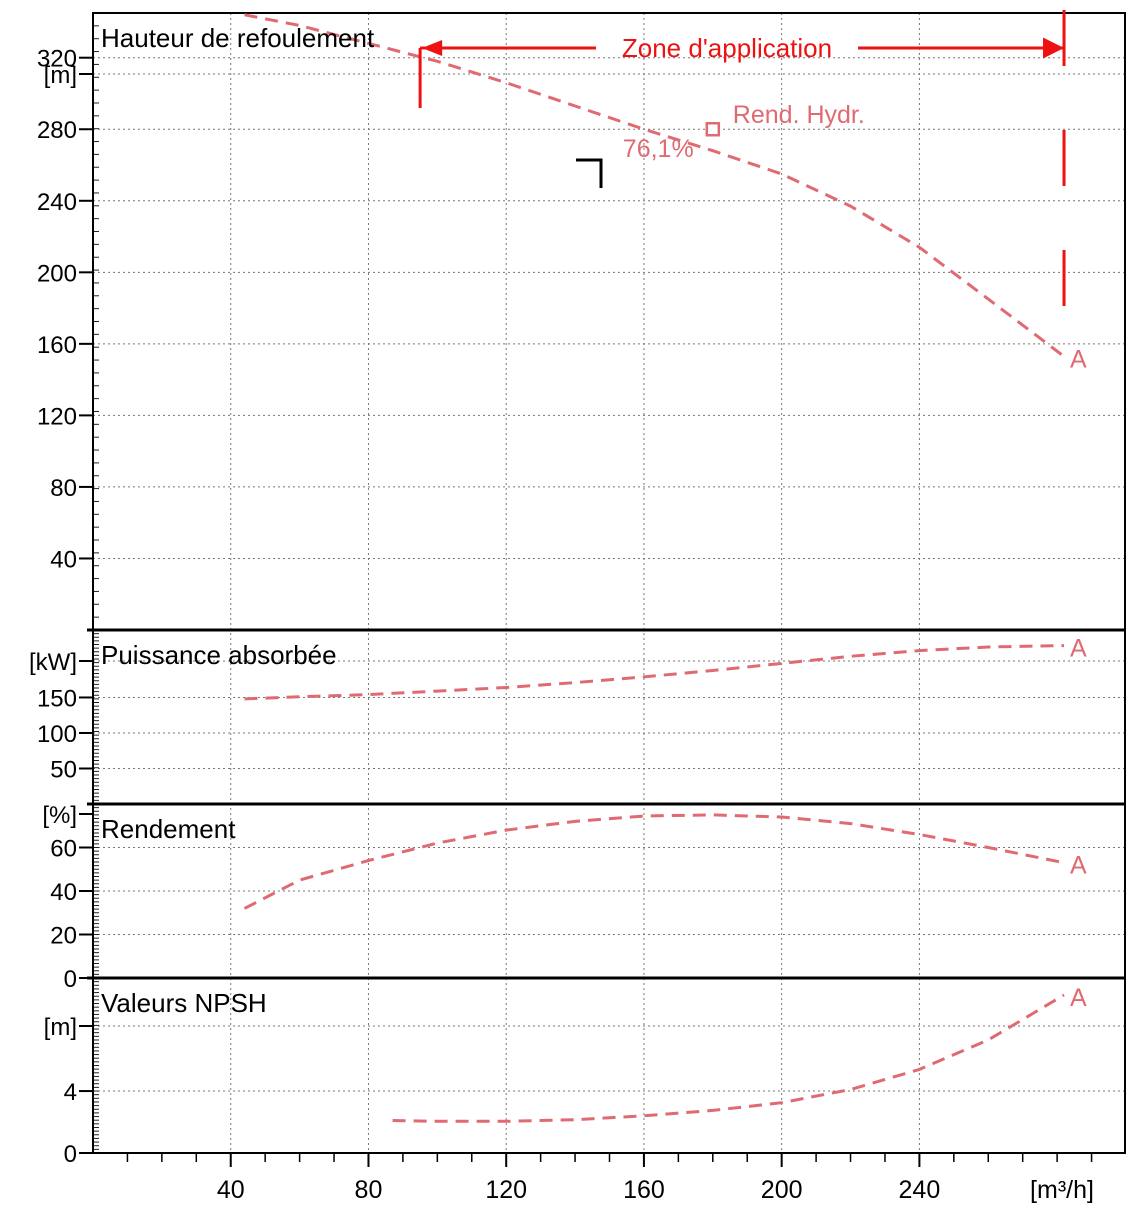 This screenshot has height=1206, width=1126. Describe the element at coordinates (713, 129) in the screenshot. I see `bep-marker` at that location.